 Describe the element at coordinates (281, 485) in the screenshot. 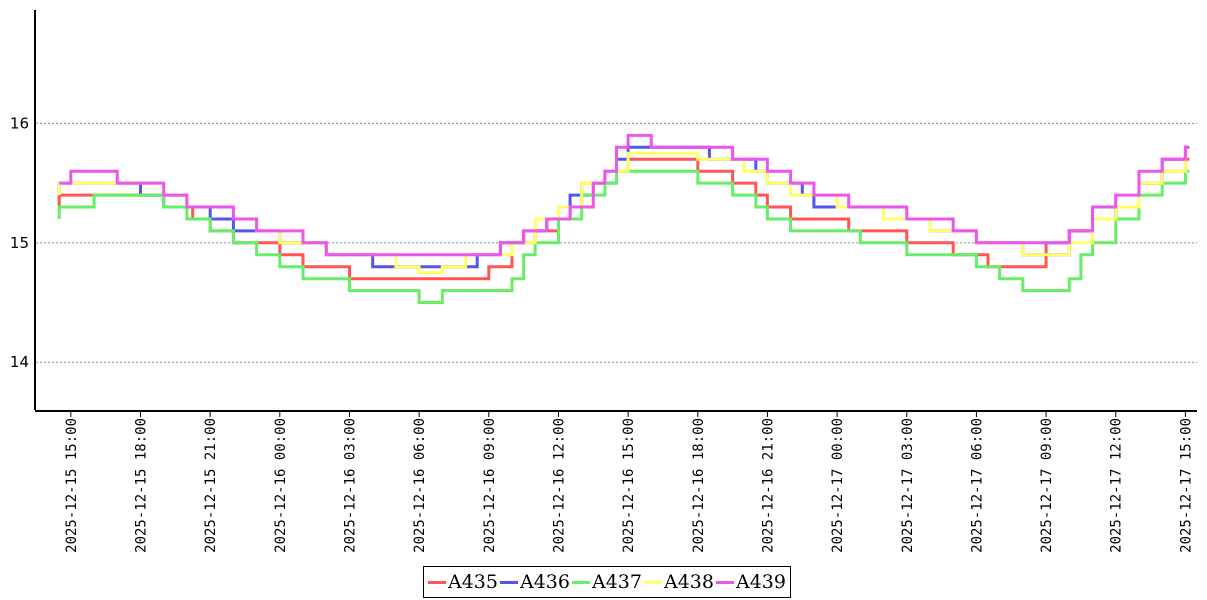

I see `x-tick-label: 2025-12-16 00:00` at that location.